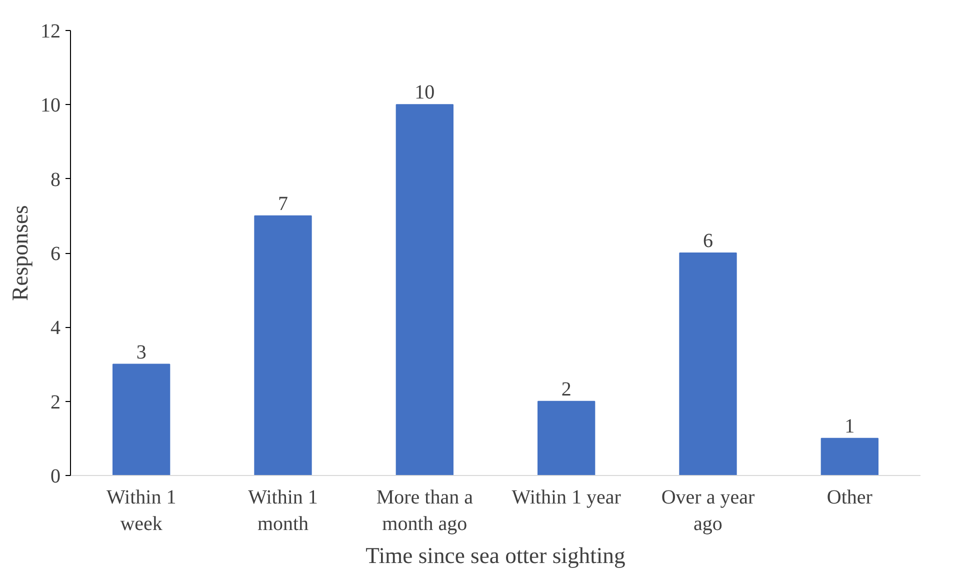 This screenshot has width=956, height=577. Describe the element at coordinates (55, 328) in the screenshot. I see `y-tick-label: 4` at that location.